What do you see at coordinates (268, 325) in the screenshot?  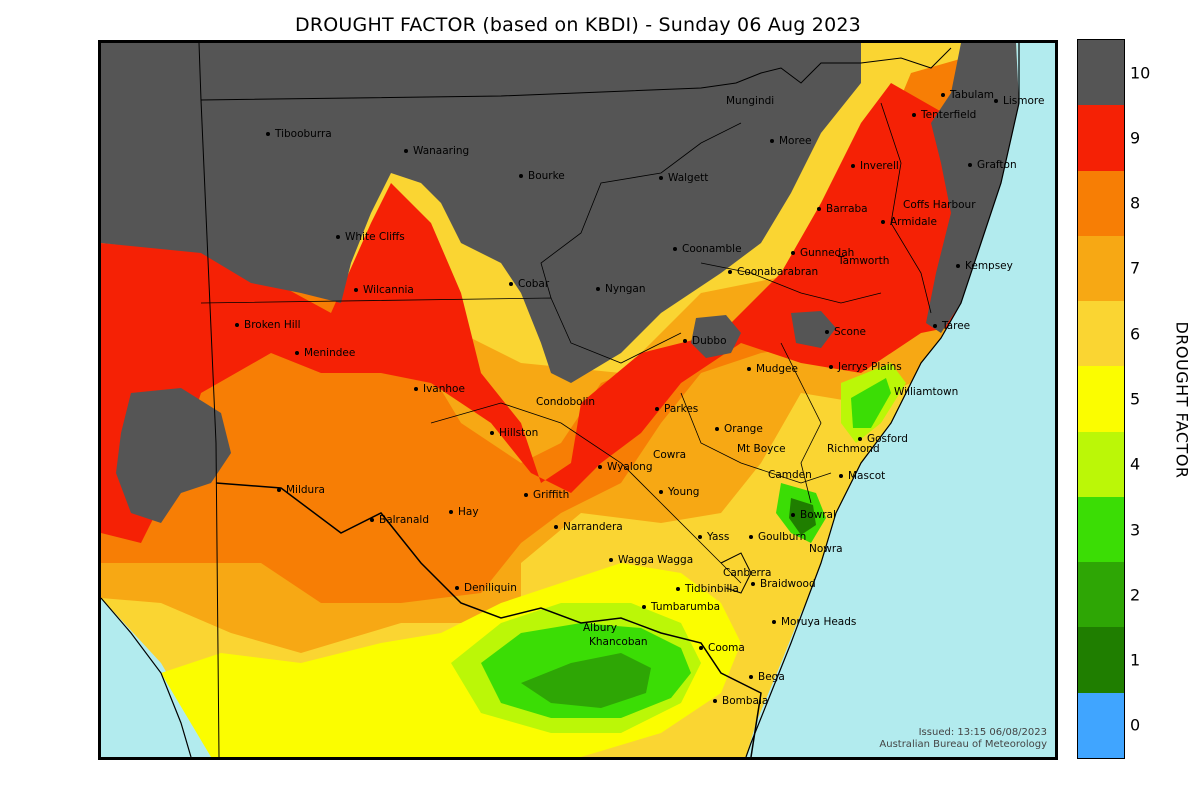 I see `place-label: Broken Hill` at bounding box center [268, 325].